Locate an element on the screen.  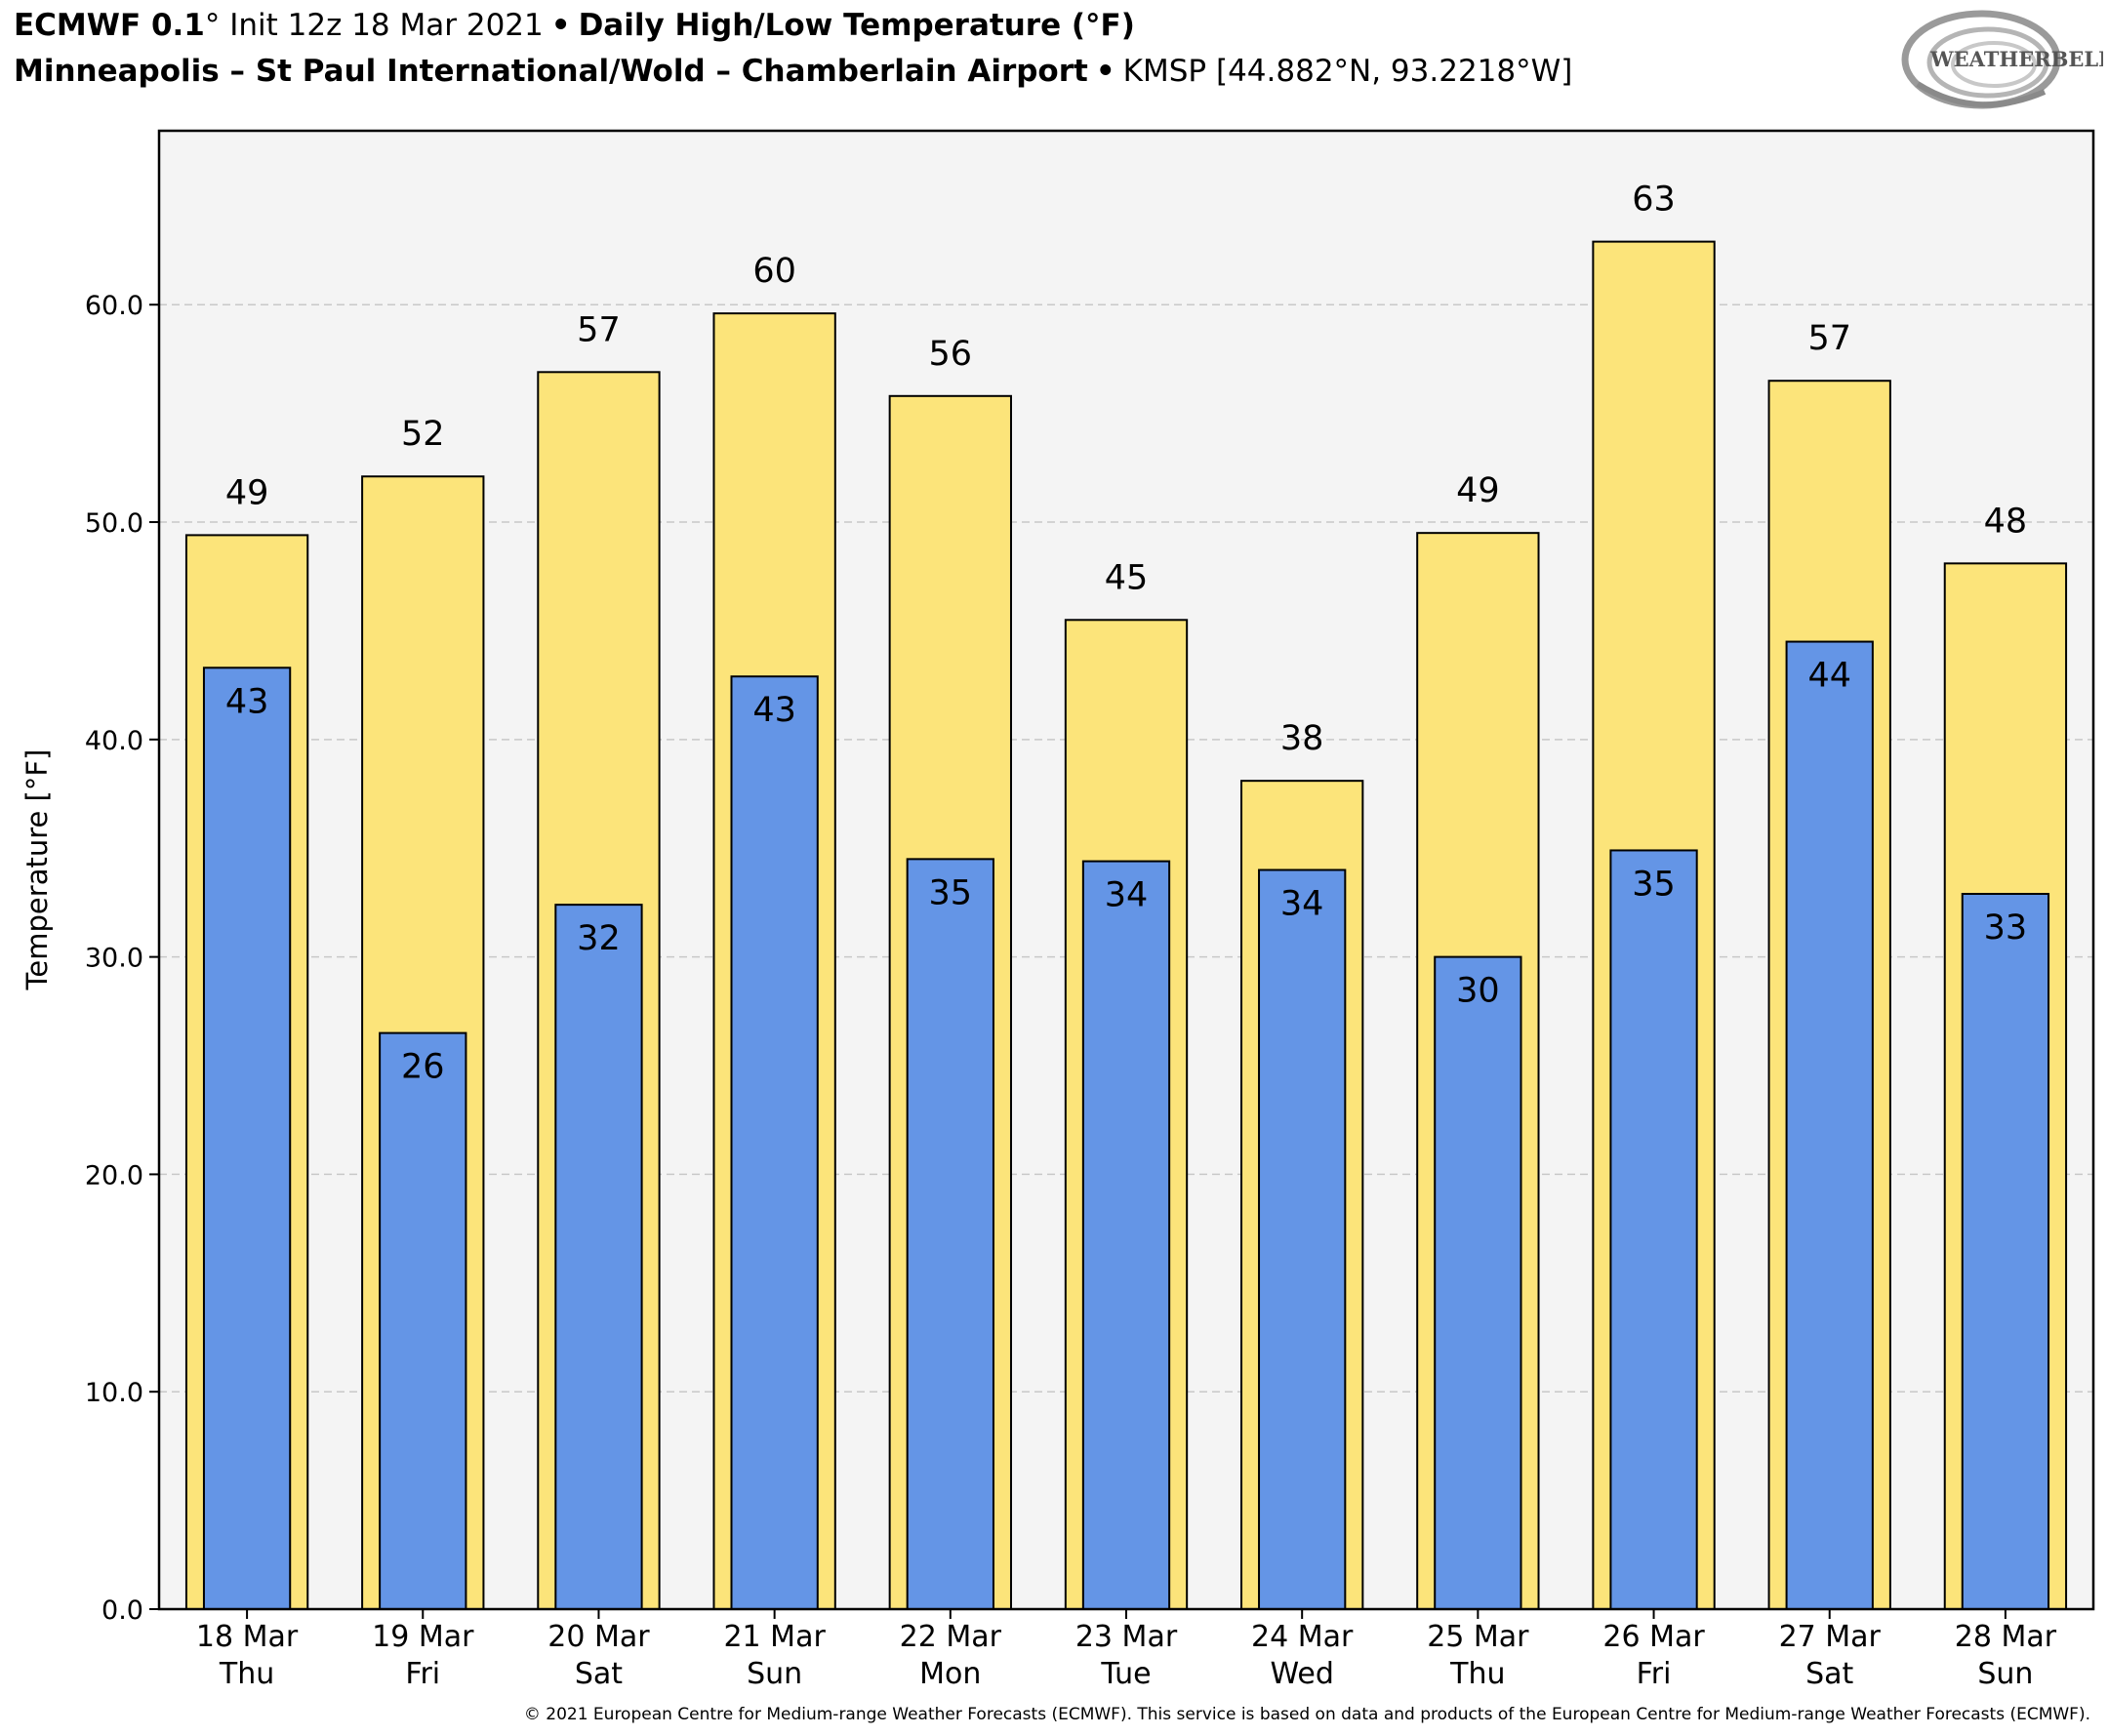
y-axis-label: Temperature [°F] is located at coordinates (37, 870).